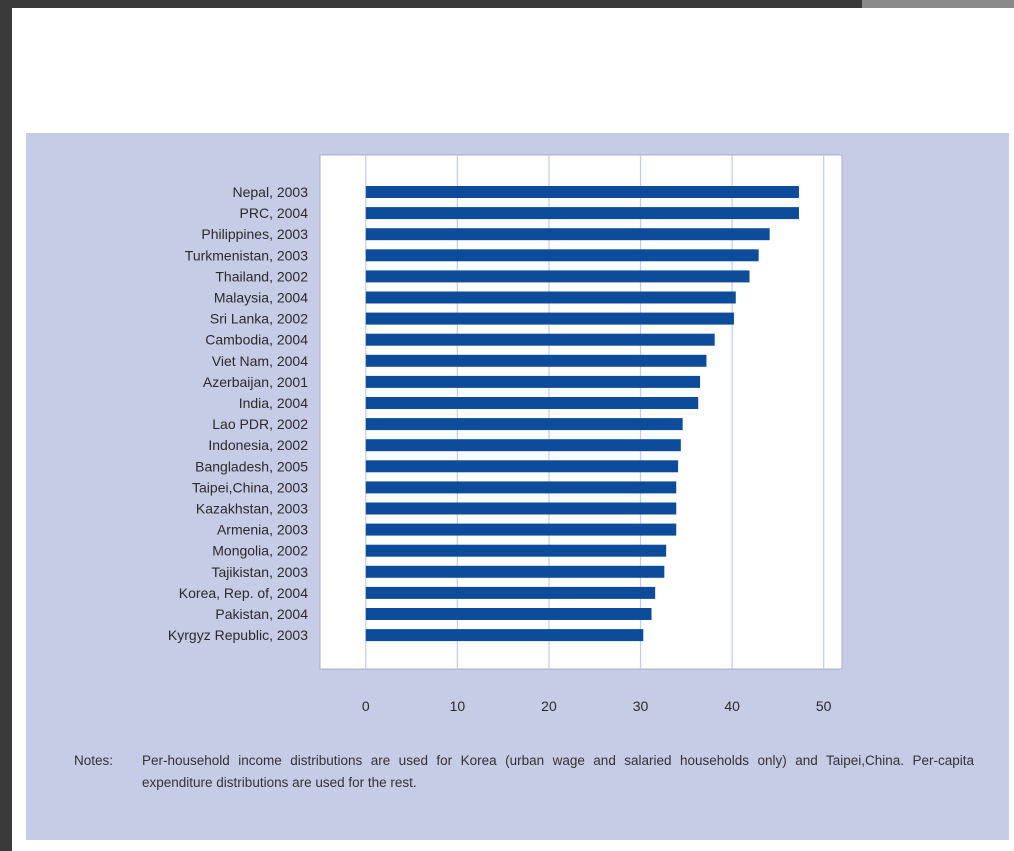 Image resolution: width=1014 pixels, height=851 pixels. I want to click on category-label: Taipei,China, 2003, so click(250, 487).